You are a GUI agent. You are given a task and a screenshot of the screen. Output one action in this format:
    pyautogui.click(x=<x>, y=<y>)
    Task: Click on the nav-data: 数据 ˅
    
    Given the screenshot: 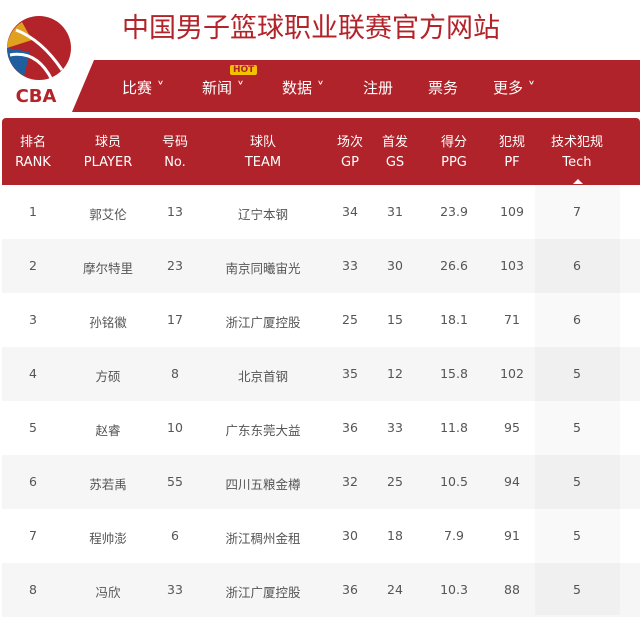 What is the action you would take?
    pyautogui.click(x=303, y=88)
    